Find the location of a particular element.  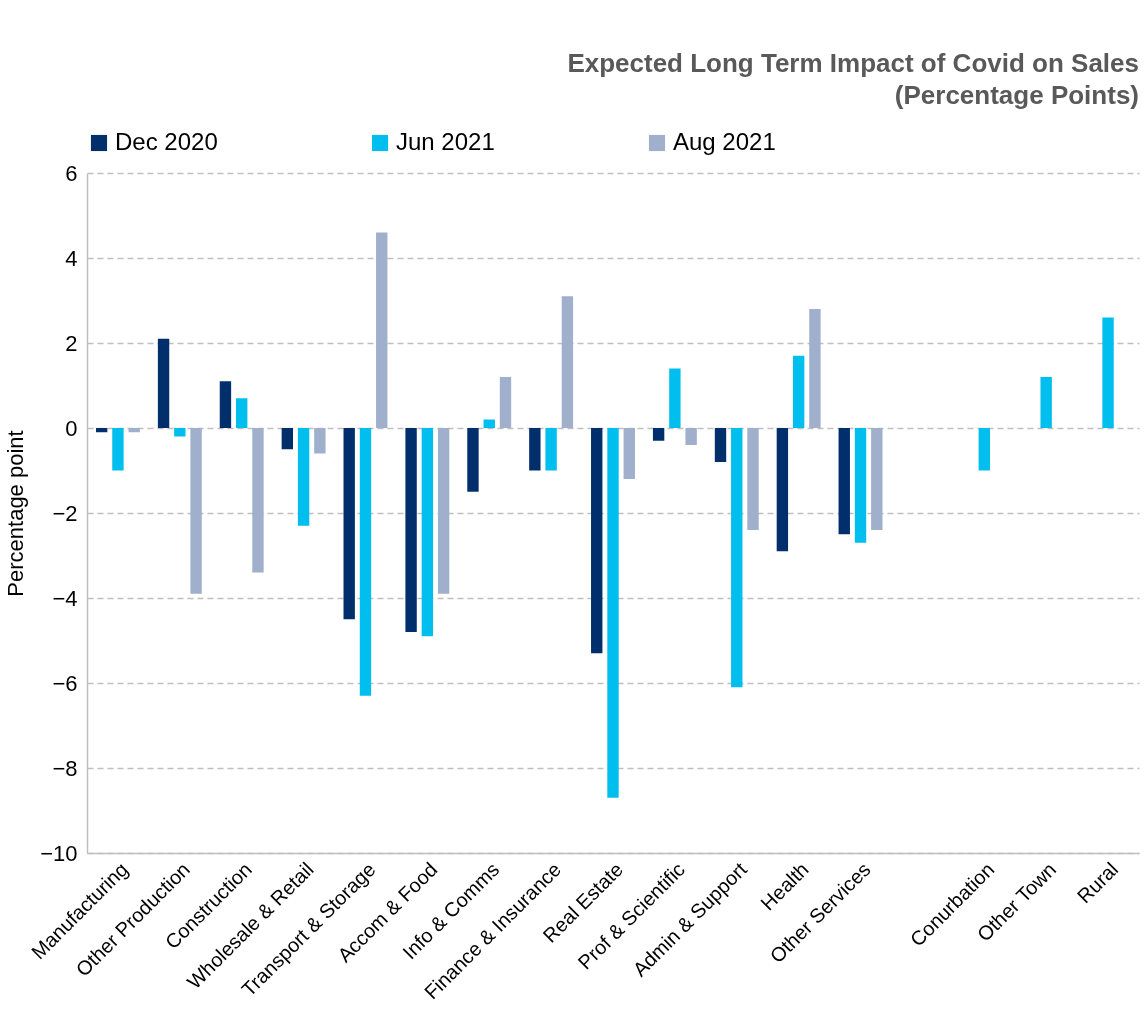

legend-label: Aug 2021 is located at coordinates (724, 141).